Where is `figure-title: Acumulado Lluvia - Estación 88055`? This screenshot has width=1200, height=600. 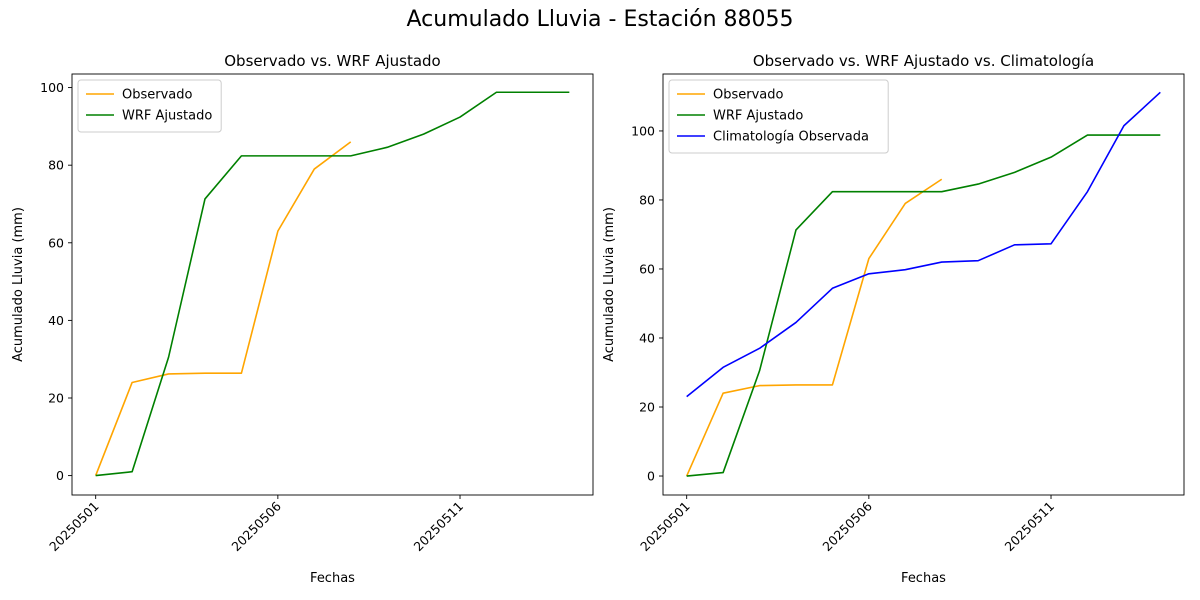 figure-title: Acumulado Lluvia - Estación 88055 is located at coordinates (600, 19).